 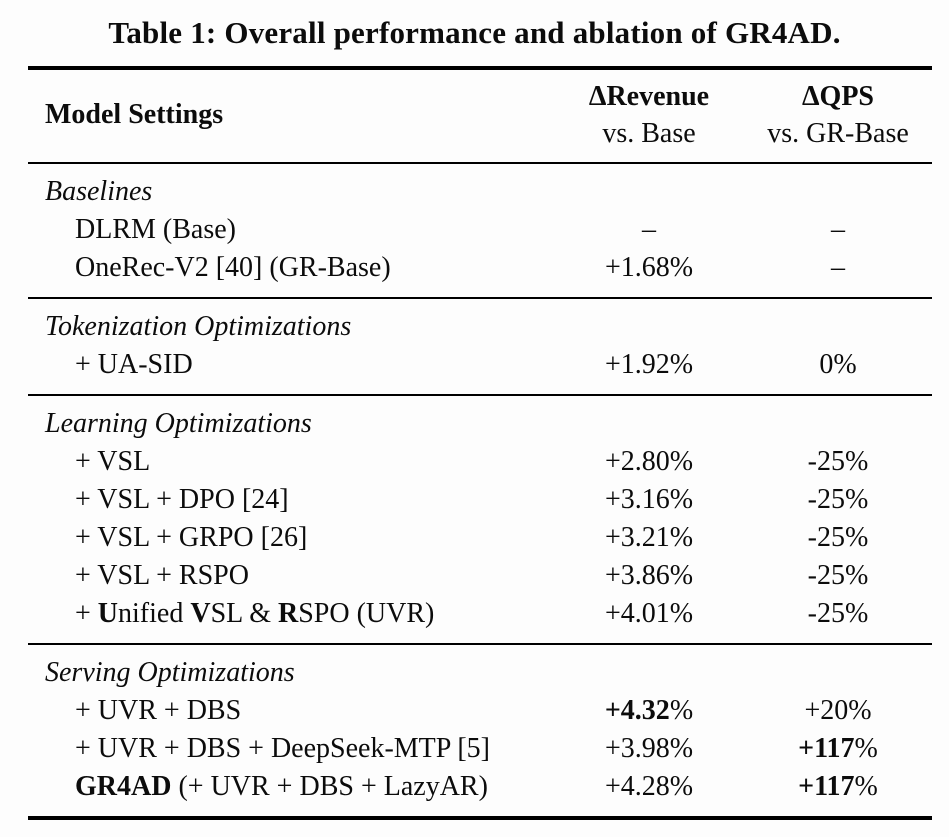 I want to click on delta-qps-value: 0%, so click(x=838, y=364).